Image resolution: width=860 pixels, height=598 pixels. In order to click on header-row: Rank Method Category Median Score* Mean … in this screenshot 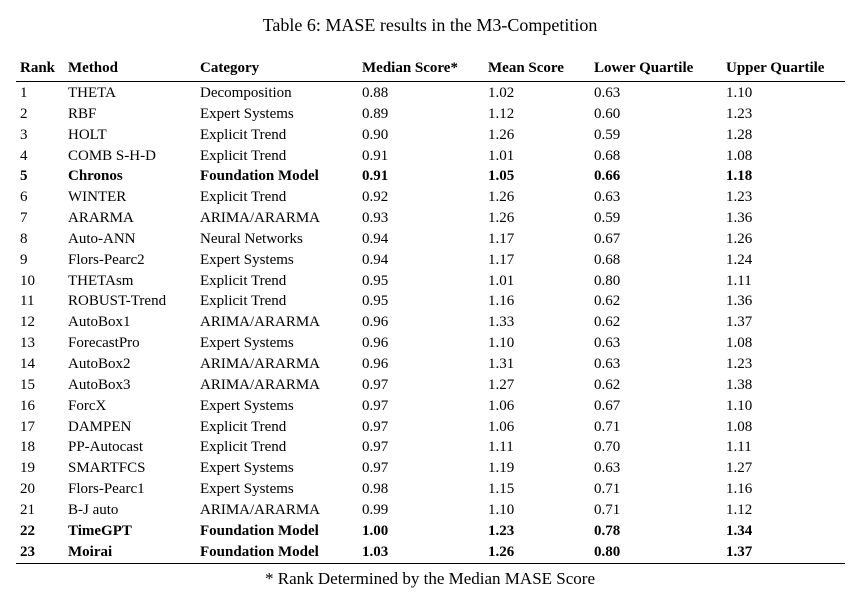, I will do `click(430, 70)`.